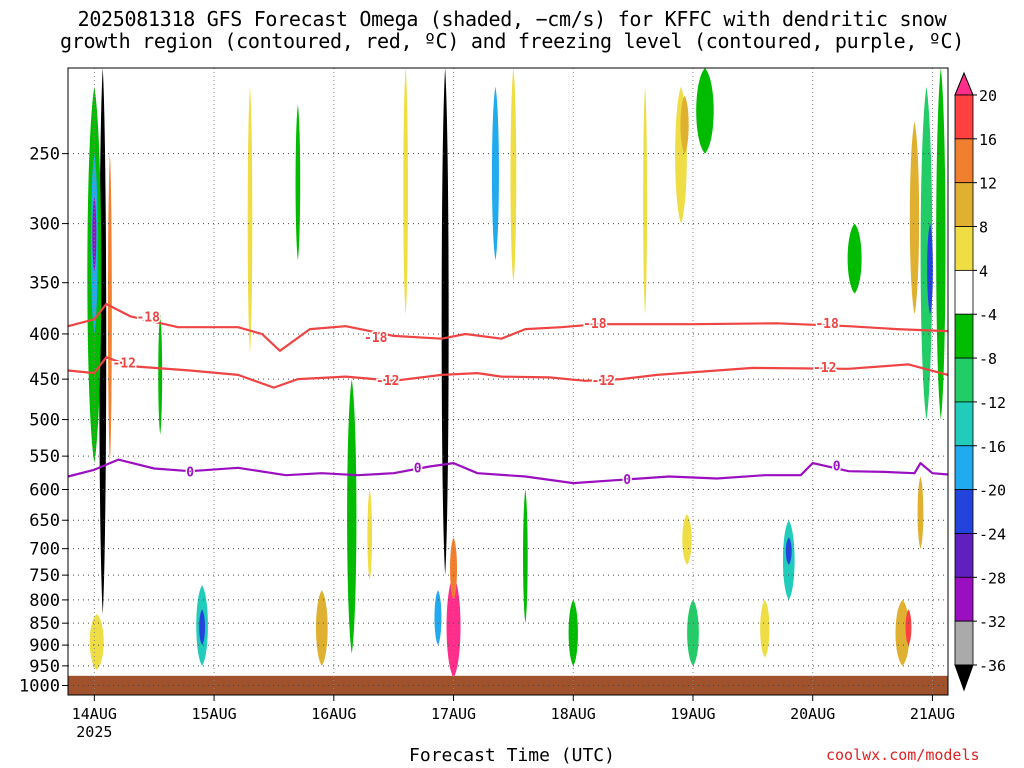 This screenshot has height=768, width=1024. What do you see at coordinates (627, 480) in the screenshot?
I see `contour-label-10: 0` at bounding box center [627, 480].